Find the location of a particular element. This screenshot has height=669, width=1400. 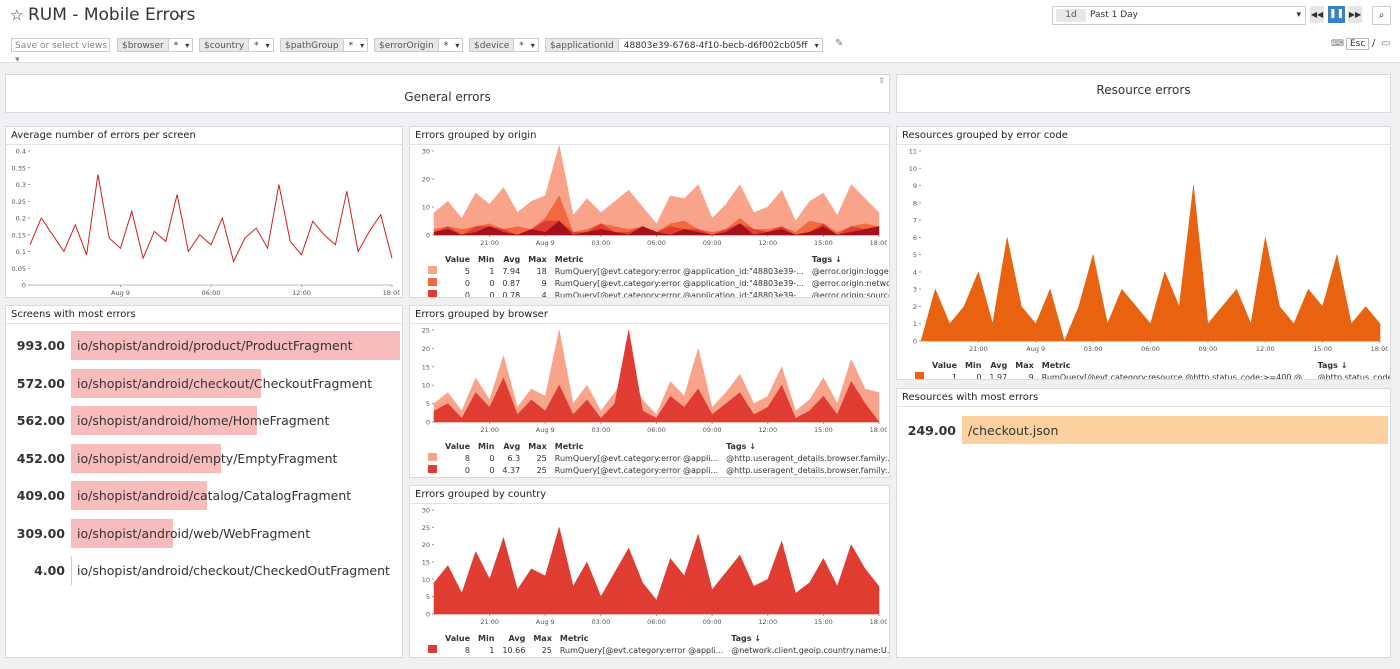

y-tick-label: 15 is located at coordinates (426, 367).